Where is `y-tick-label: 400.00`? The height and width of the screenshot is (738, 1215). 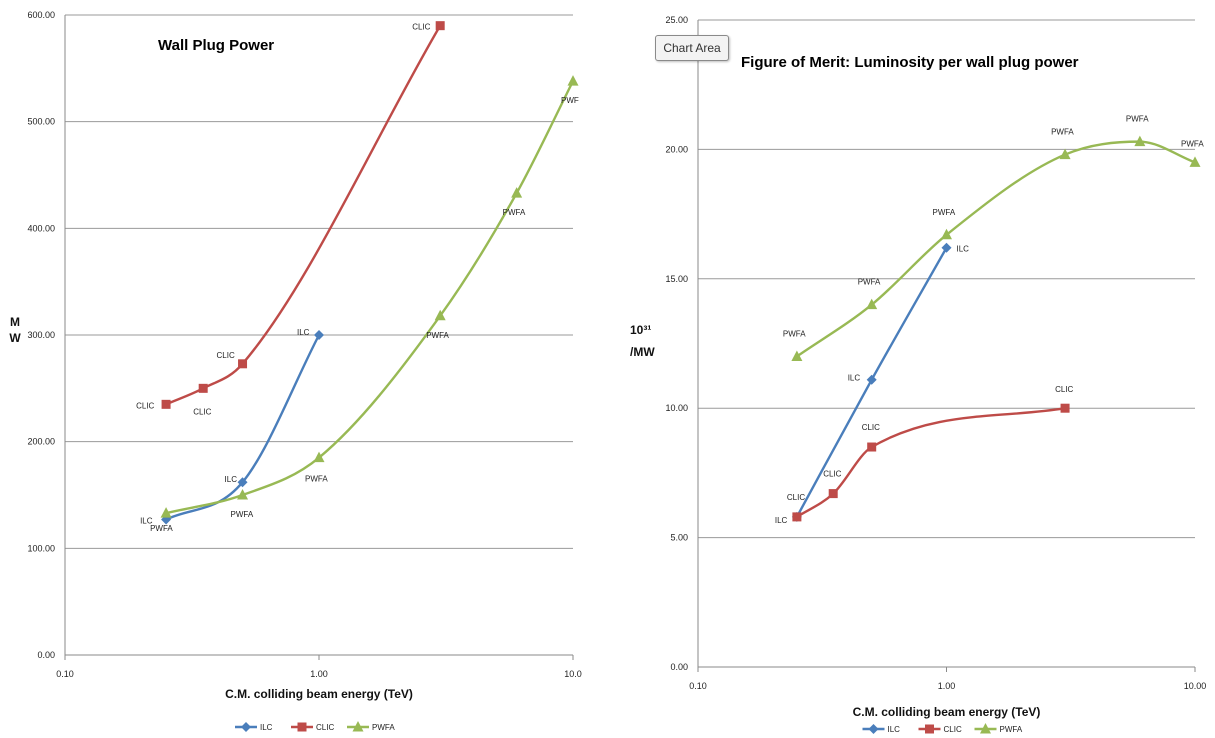
y-tick-label: 400.00 is located at coordinates (41, 228).